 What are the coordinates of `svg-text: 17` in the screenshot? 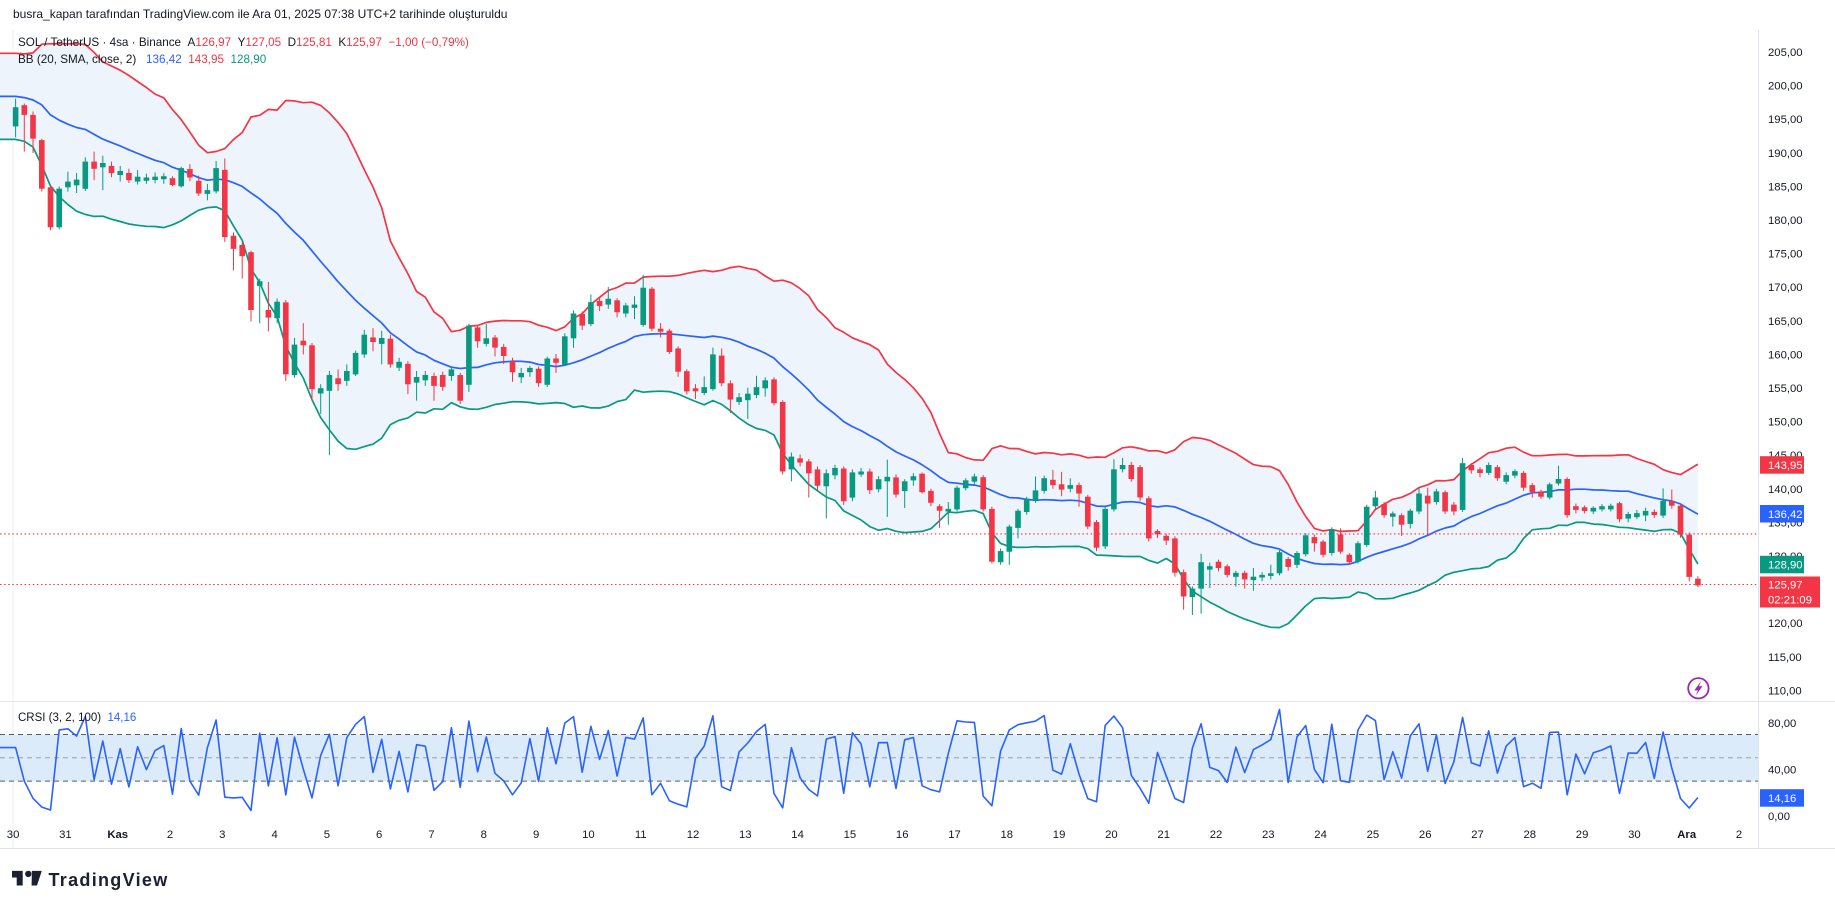 It's located at (954, 835).